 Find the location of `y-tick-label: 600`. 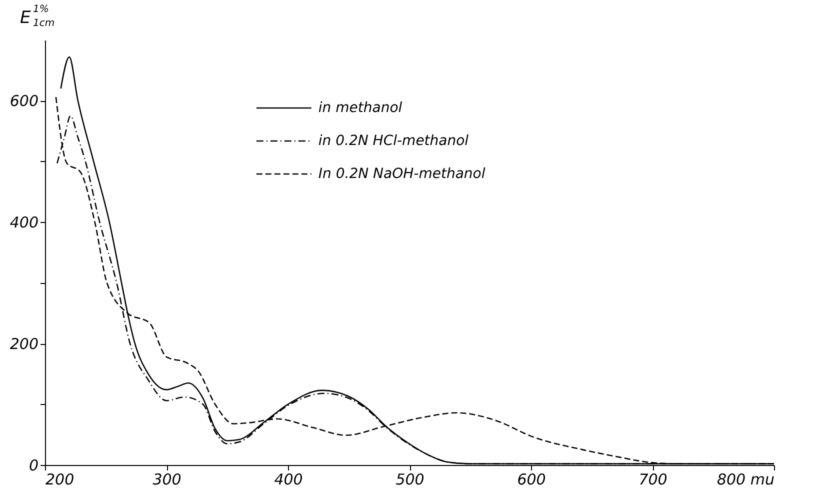

y-tick-label: 600 is located at coordinates (24, 101).